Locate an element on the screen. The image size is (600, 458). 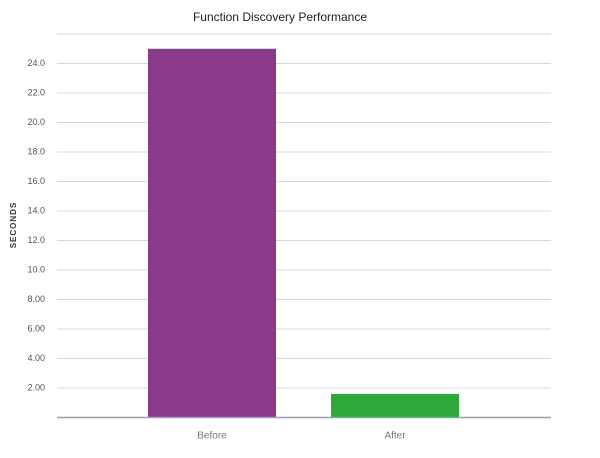
y-axis-title: SECONDS is located at coordinates (13, 225).